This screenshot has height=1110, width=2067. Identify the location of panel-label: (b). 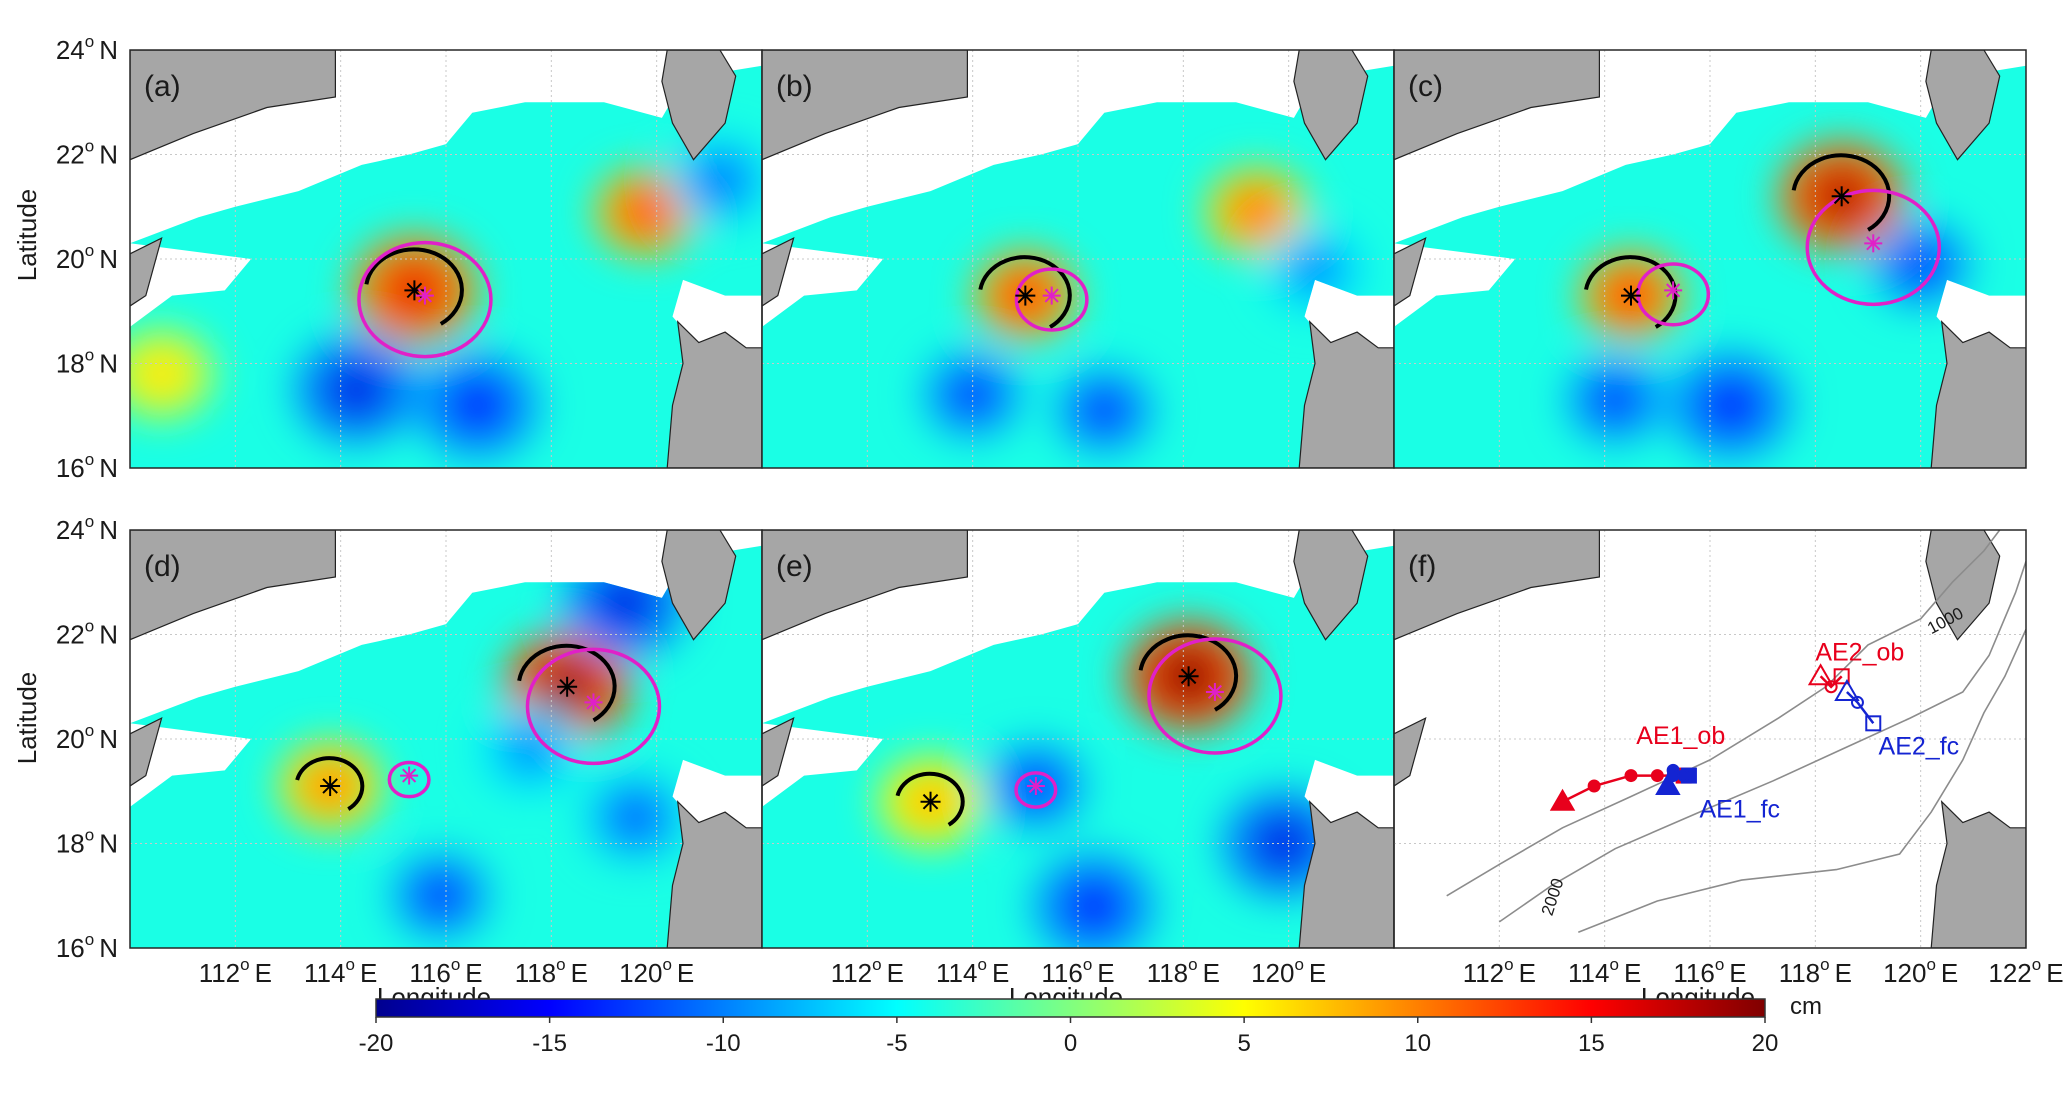
(794, 86).